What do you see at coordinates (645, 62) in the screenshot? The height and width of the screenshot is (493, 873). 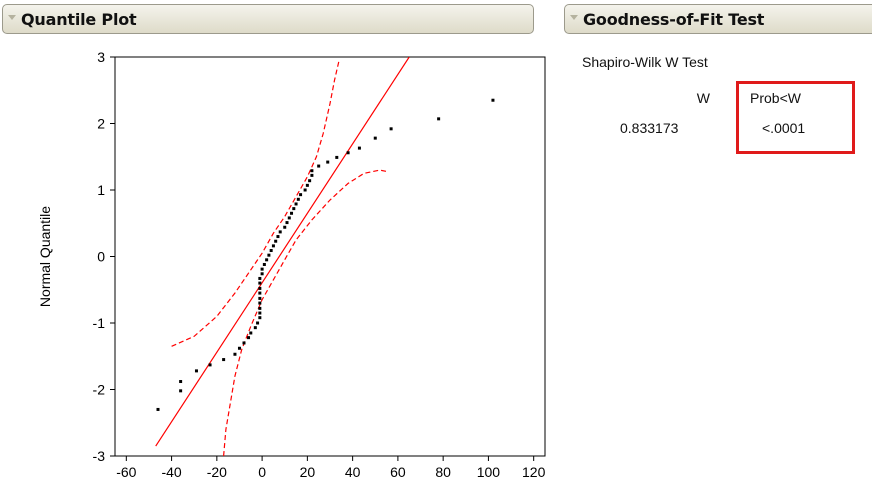 I see `test-name-label: Shapiro-Wilk W Test` at bounding box center [645, 62].